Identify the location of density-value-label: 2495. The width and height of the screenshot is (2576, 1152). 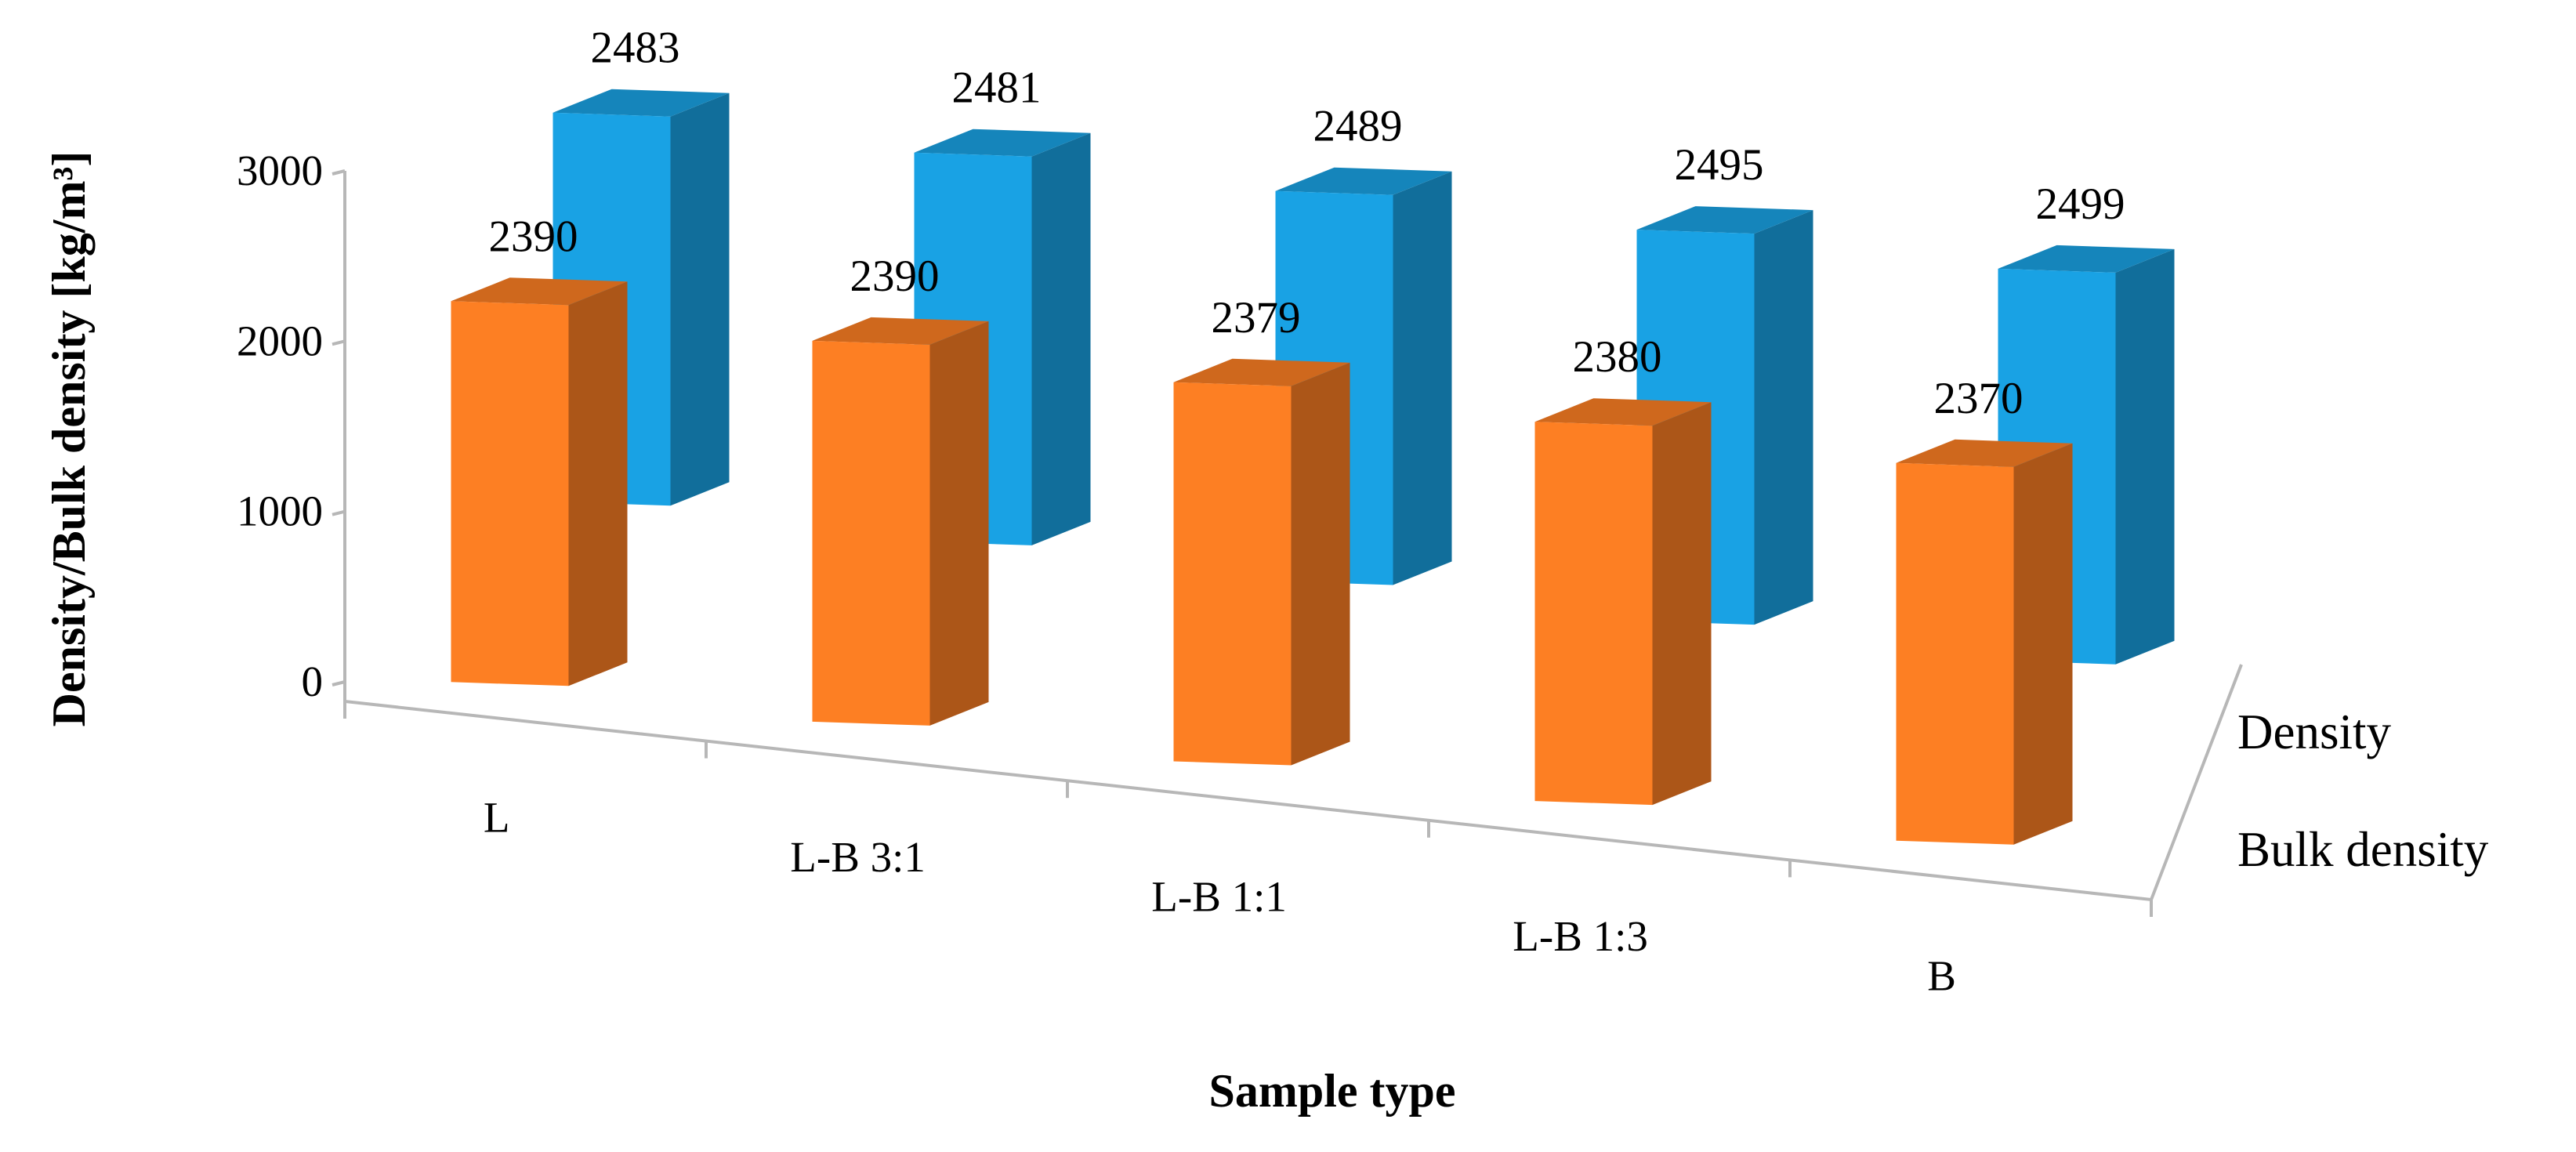
(1719, 165).